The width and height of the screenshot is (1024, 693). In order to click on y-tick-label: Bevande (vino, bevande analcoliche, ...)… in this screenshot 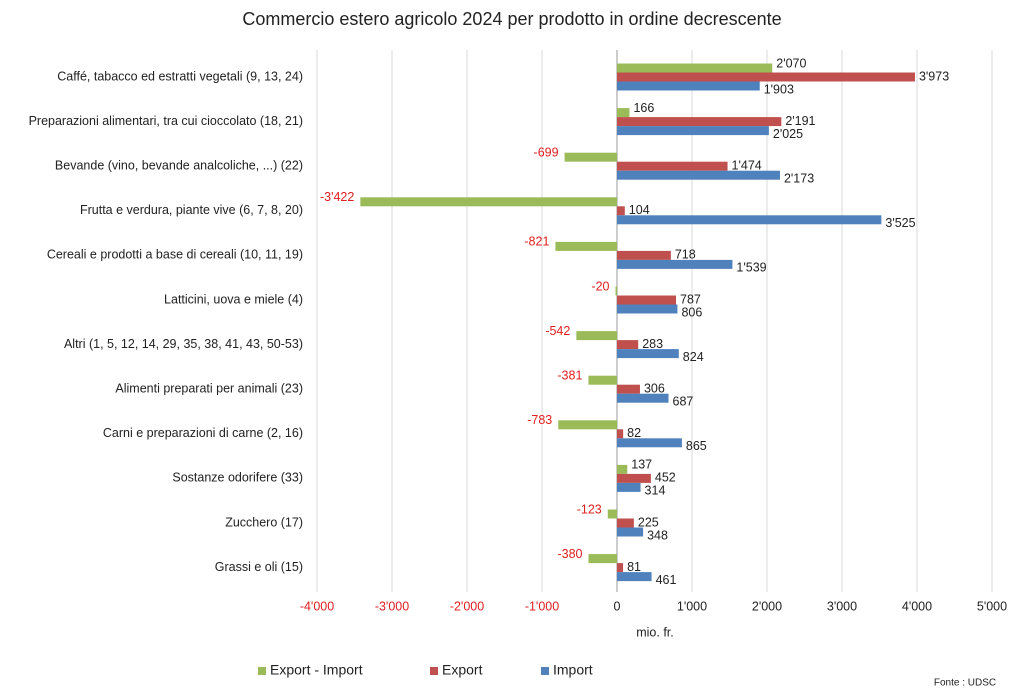, I will do `click(179, 165)`.